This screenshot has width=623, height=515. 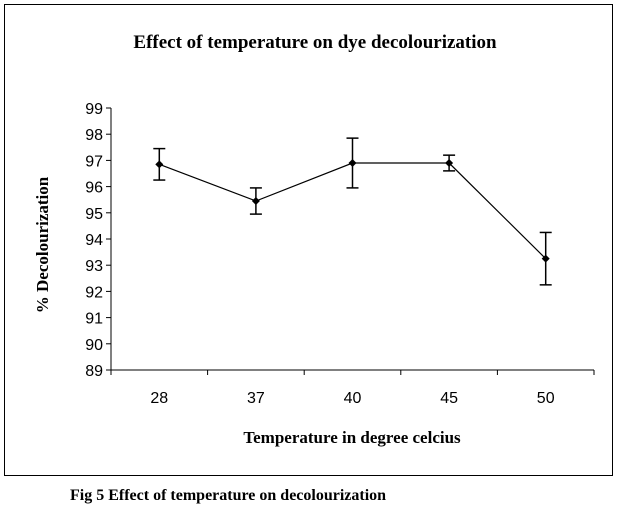 What do you see at coordinates (94, 292) in the screenshot?
I see `y-tick-label: 92` at bounding box center [94, 292].